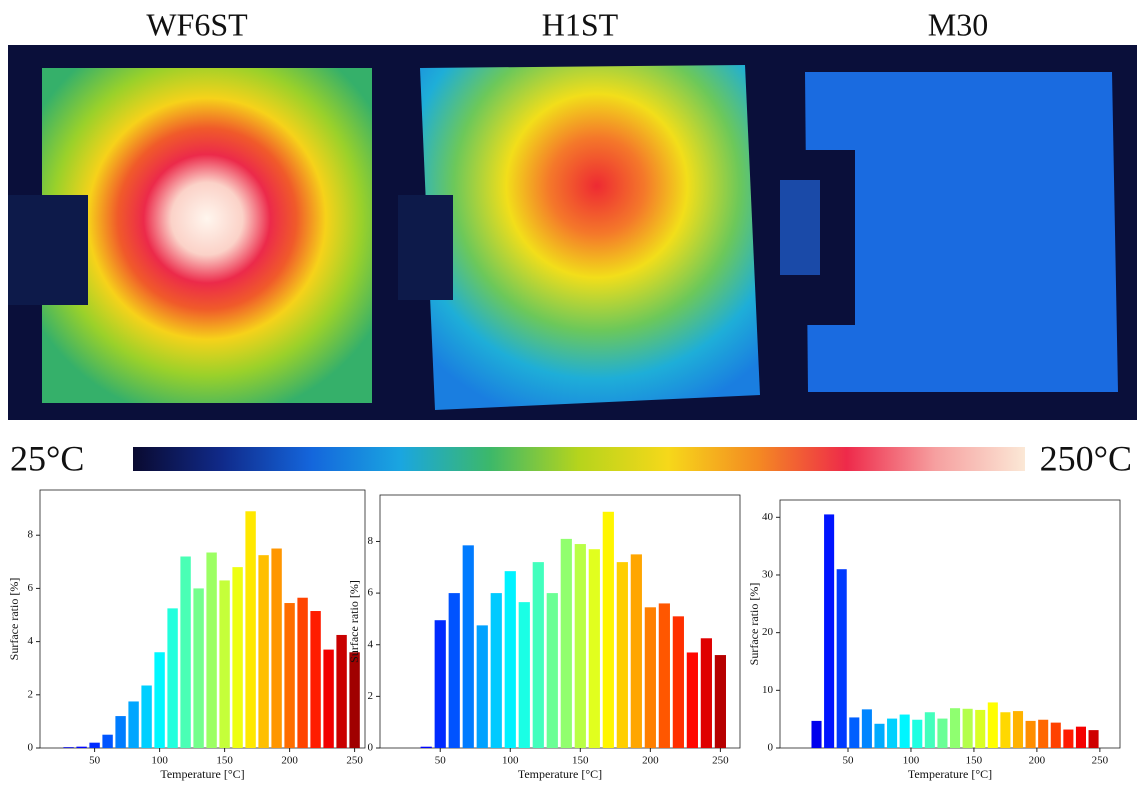  What do you see at coordinates (371, 644) in the screenshot?
I see `y-tick-label: 4` at bounding box center [371, 644].